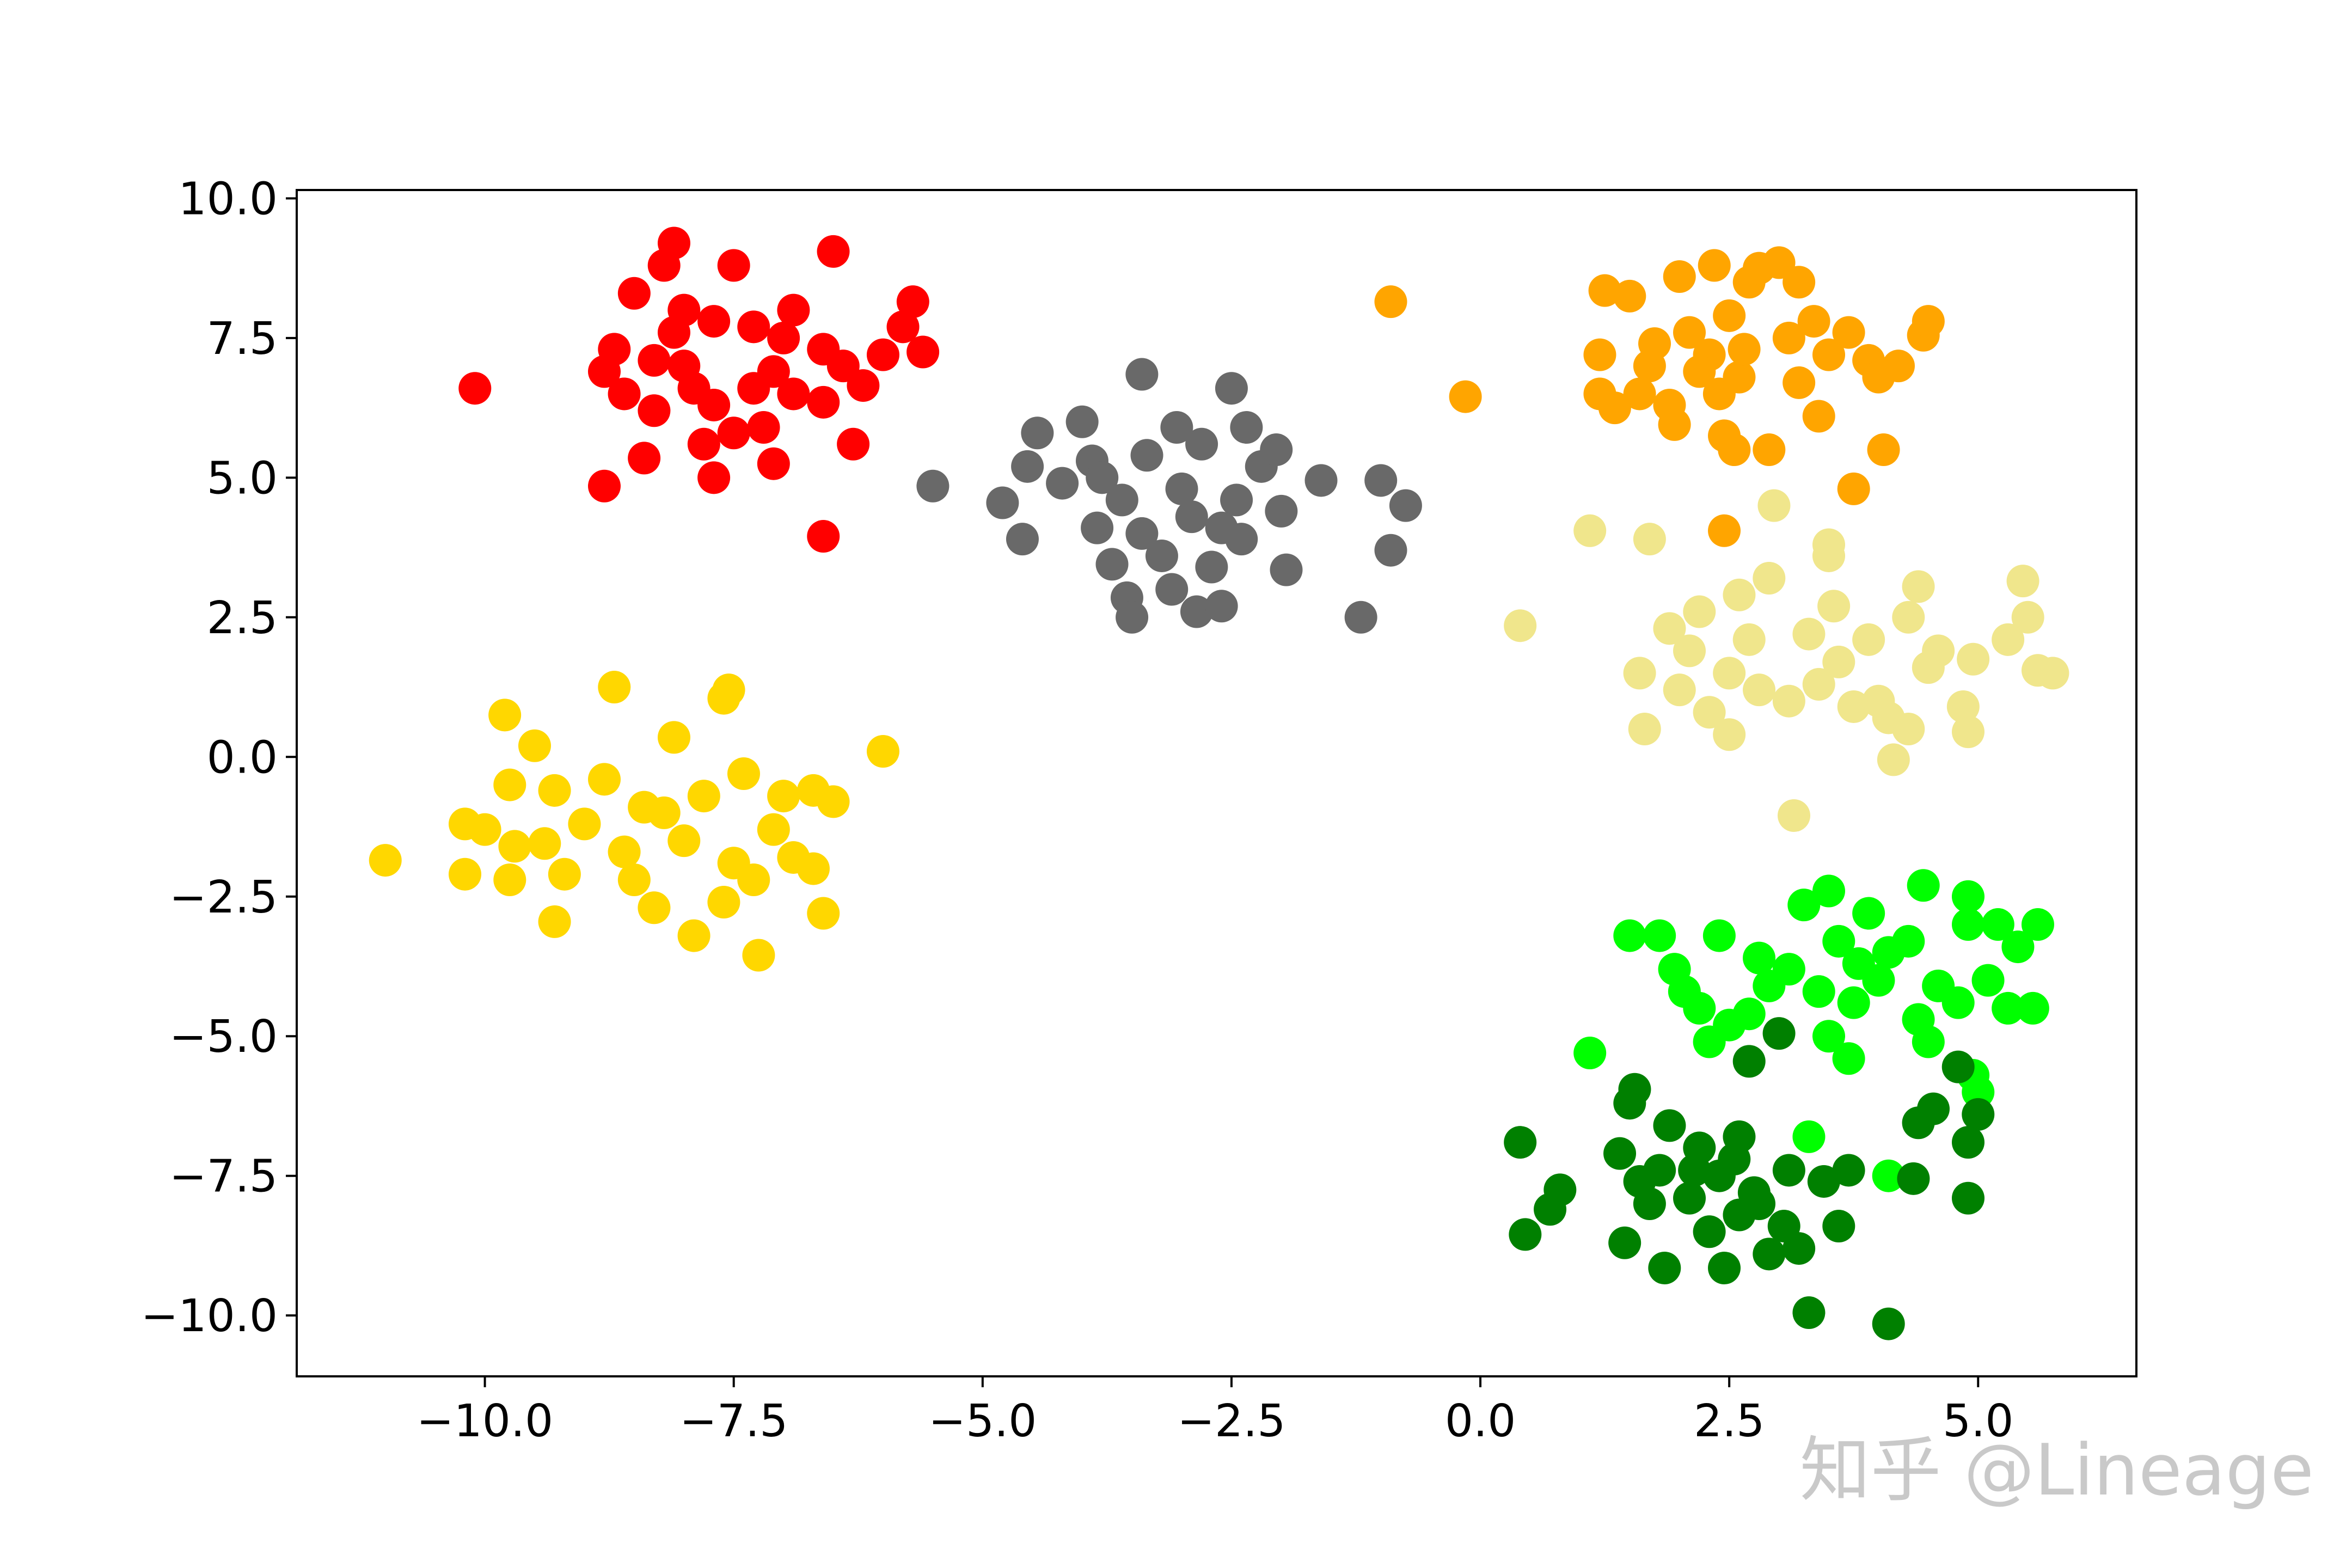 The width and height of the screenshot is (2352, 1568). I want to click on y-tick-label: 2.5, so click(242, 618).